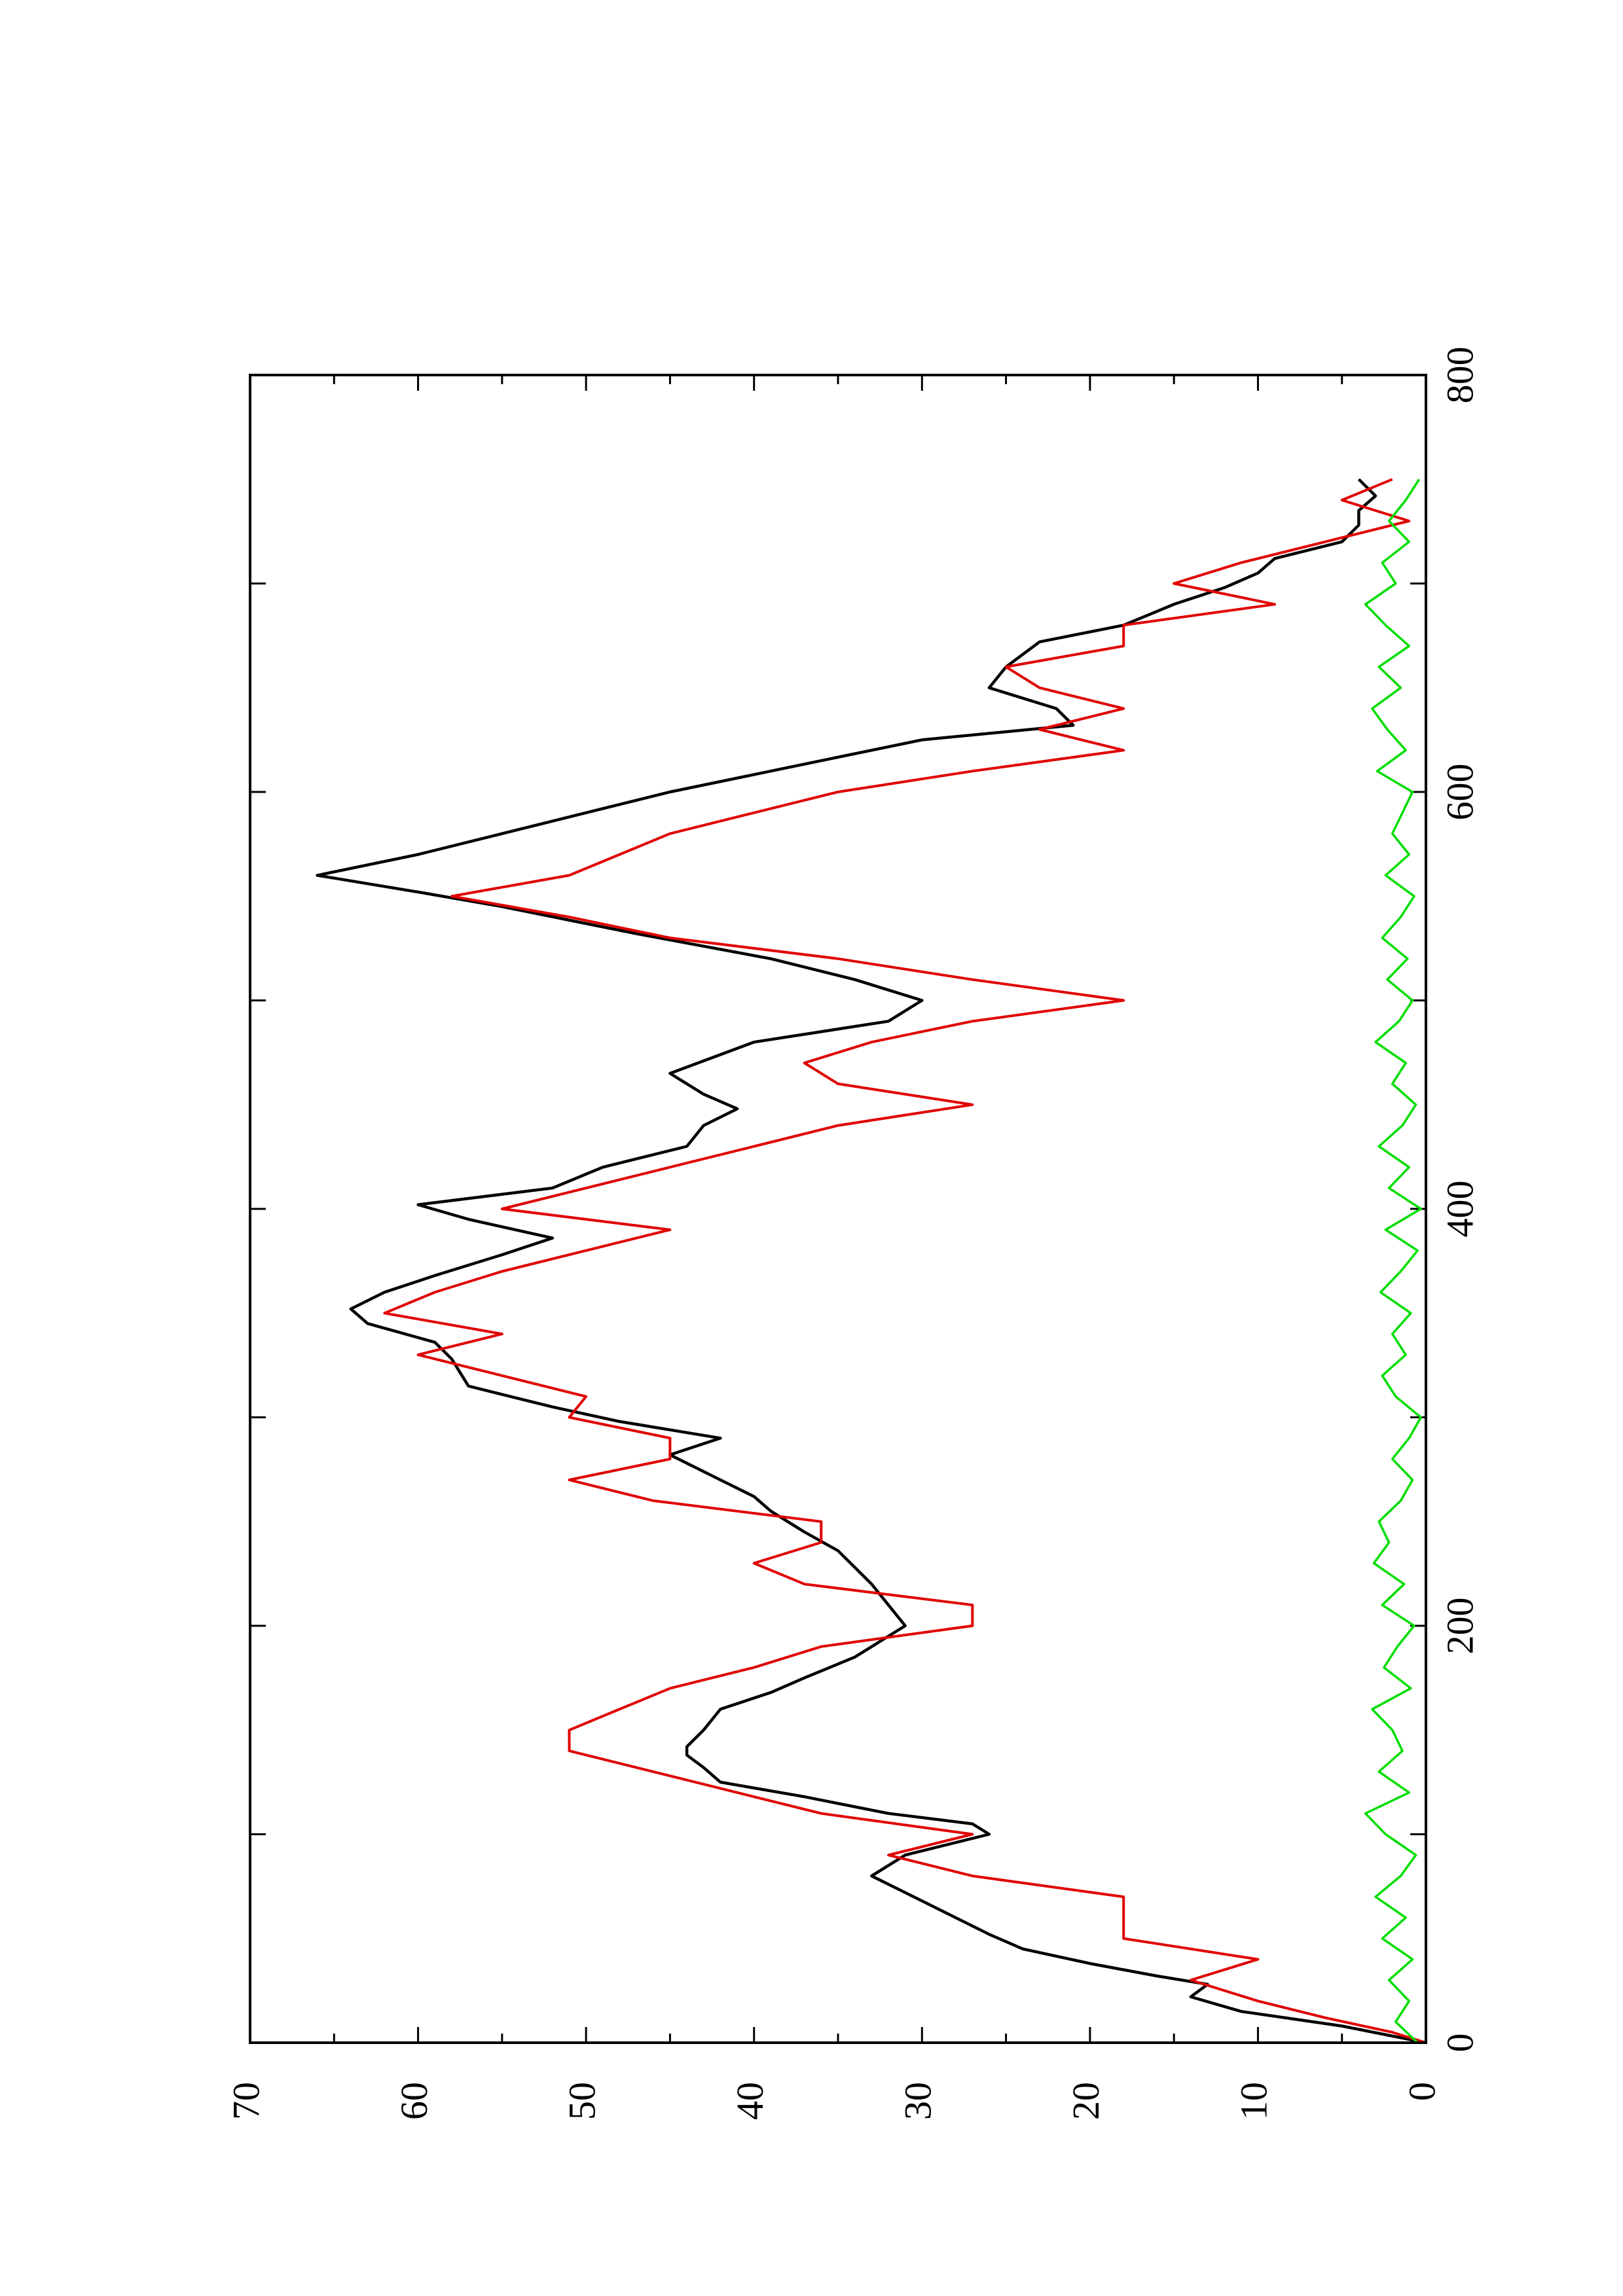 This screenshot has width=1623, height=2296. I want to click on x-axis-tick-labels: 0 200 400 600 800, so click(1459, 1200).